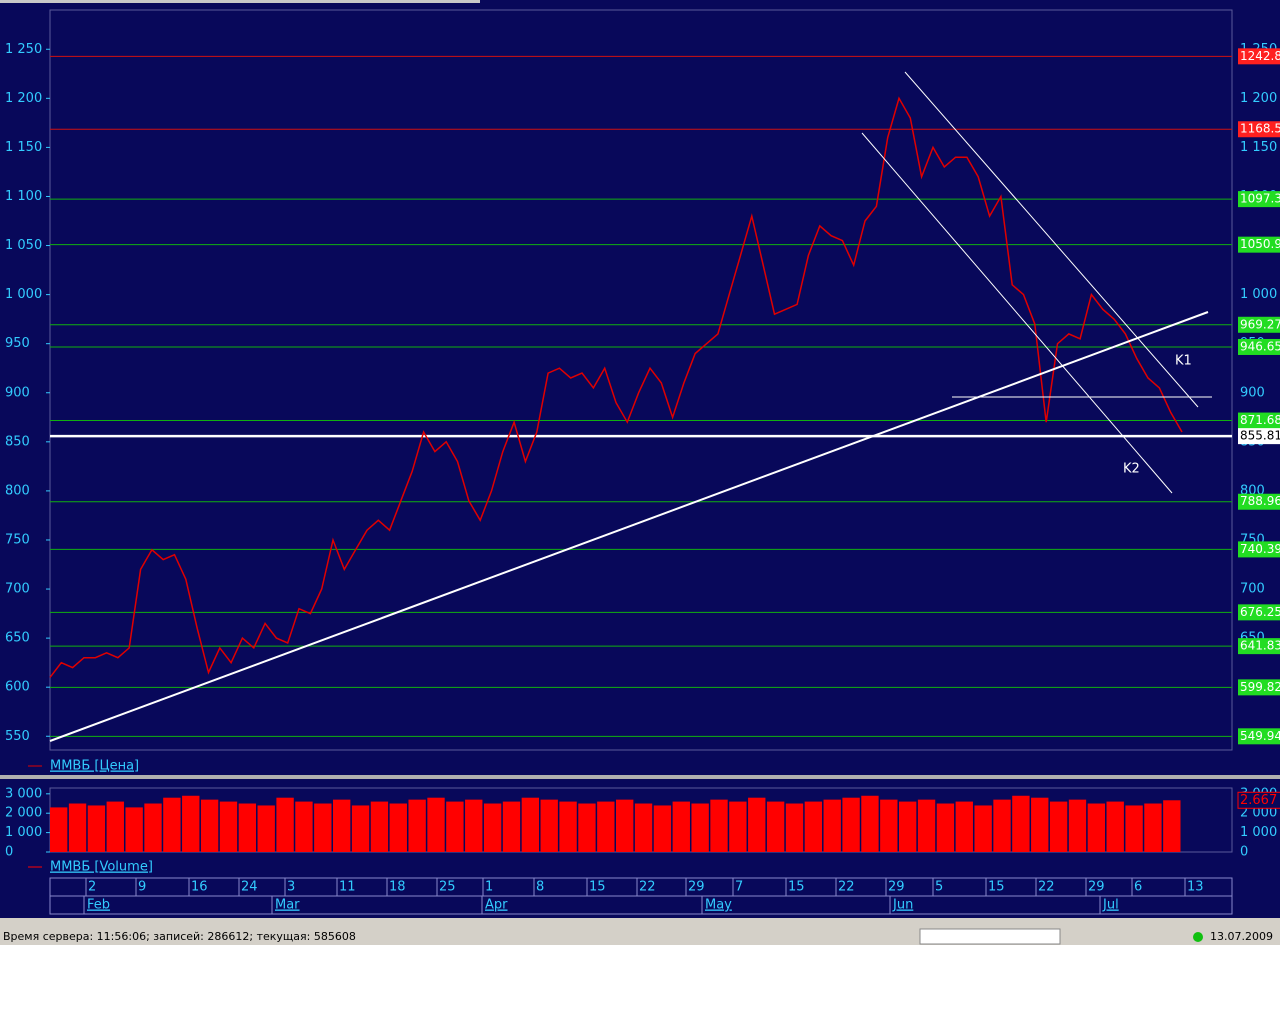 This screenshot has height=1024, width=1280. What do you see at coordinates (1183, 361) in the screenshot?
I see `annotation: K1` at bounding box center [1183, 361].